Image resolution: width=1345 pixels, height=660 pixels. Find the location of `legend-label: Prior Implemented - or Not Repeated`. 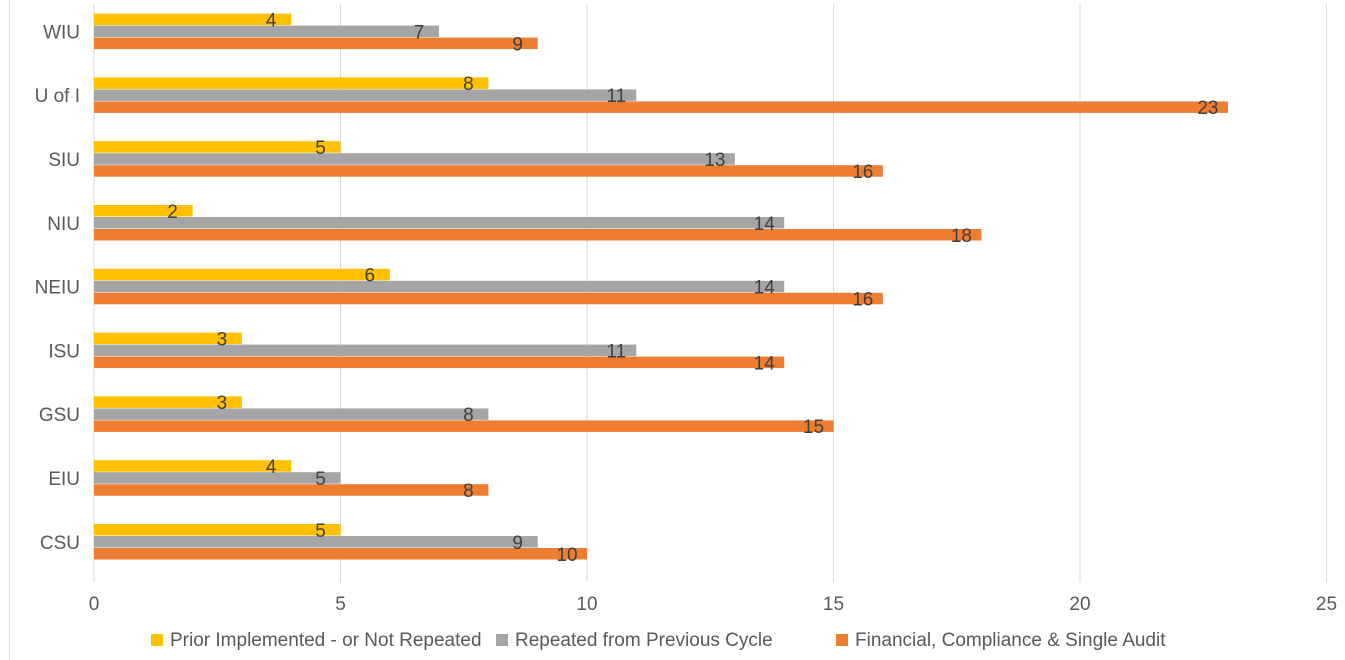

legend-label: Prior Implemented - or Not Repeated is located at coordinates (326, 640).